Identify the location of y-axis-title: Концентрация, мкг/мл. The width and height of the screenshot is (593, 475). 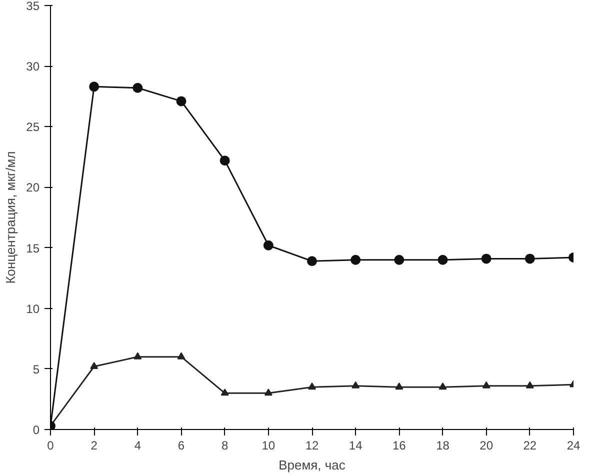
(10, 217).